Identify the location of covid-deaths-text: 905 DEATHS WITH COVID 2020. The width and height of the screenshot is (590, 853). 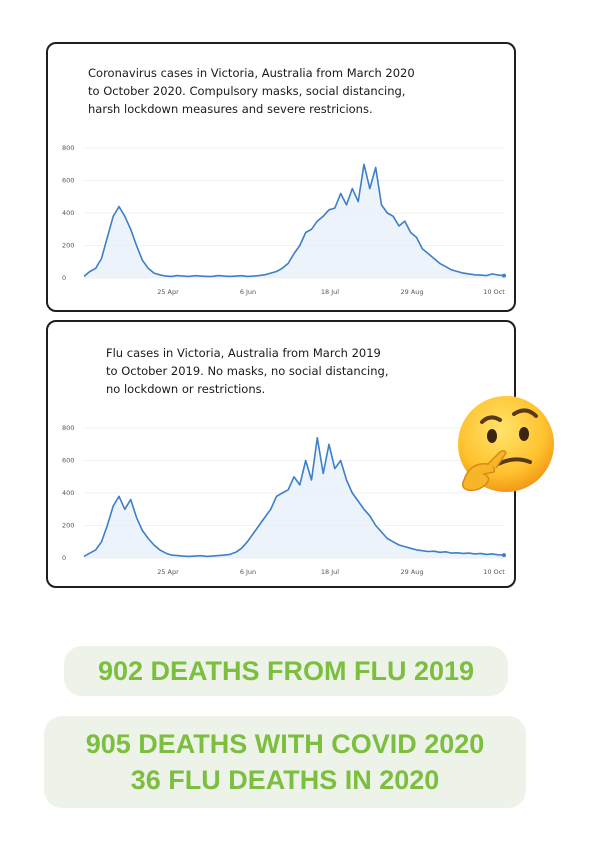
(285, 744).